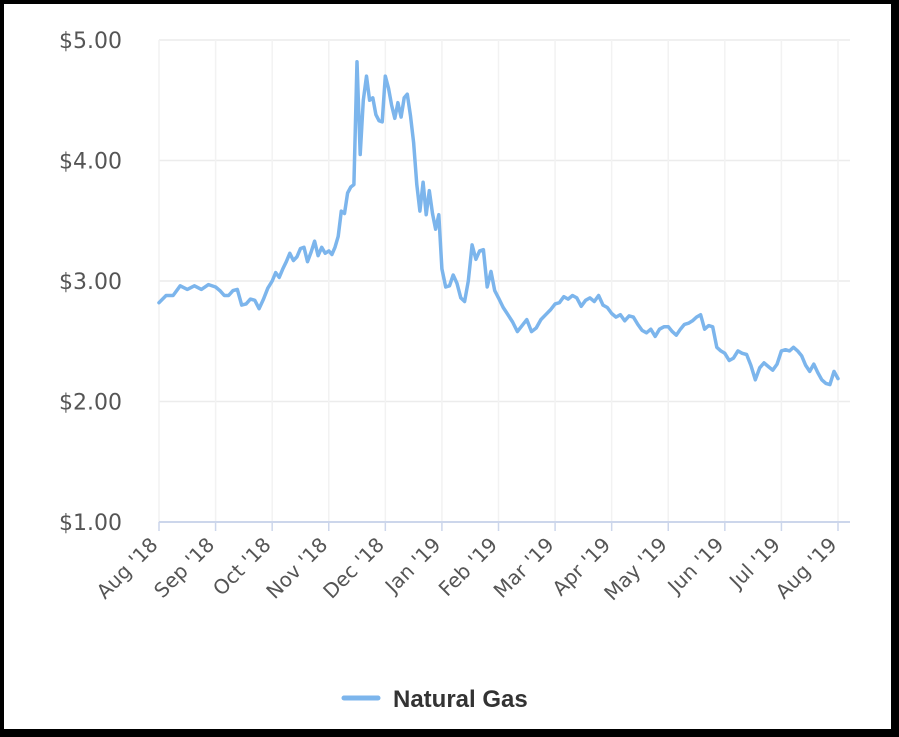 The height and width of the screenshot is (737, 899). What do you see at coordinates (468, 567) in the screenshot?
I see `x-tick-label: Feb '19` at bounding box center [468, 567].